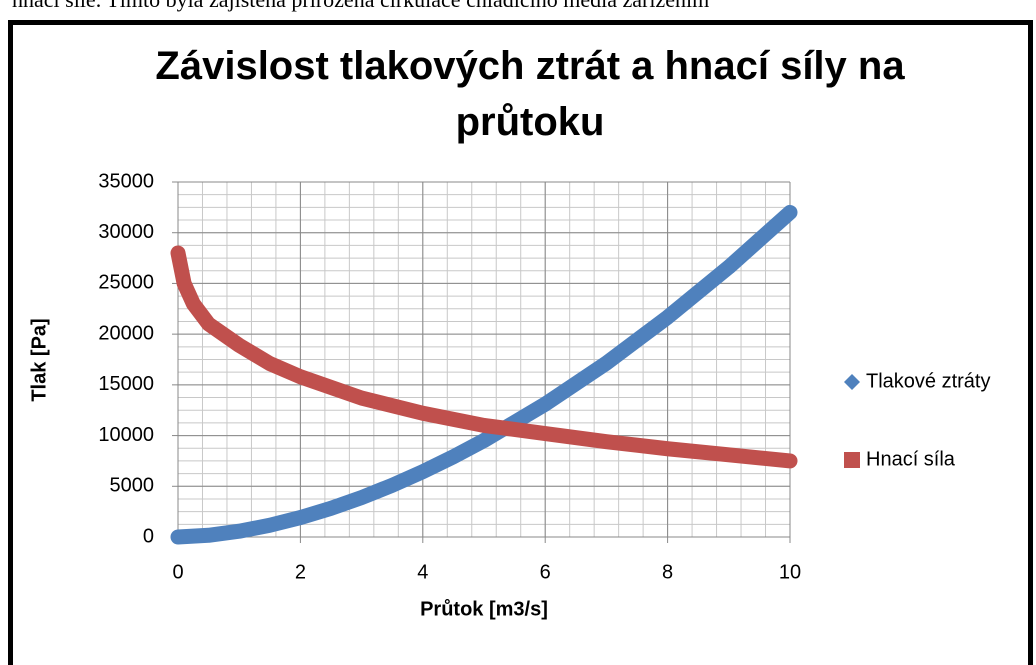  What do you see at coordinates (148, 536) in the screenshot?
I see `y-tick-label: 0` at bounding box center [148, 536].